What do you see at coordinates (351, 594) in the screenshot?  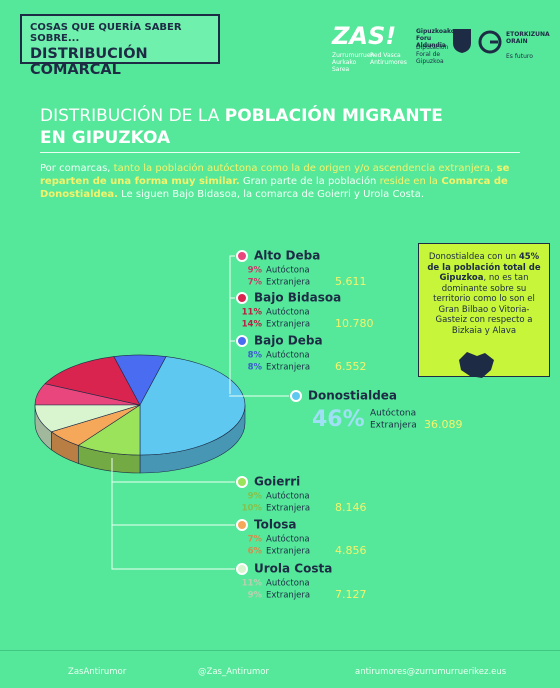 I see `count-label: 7.127` at bounding box center [351, 594].